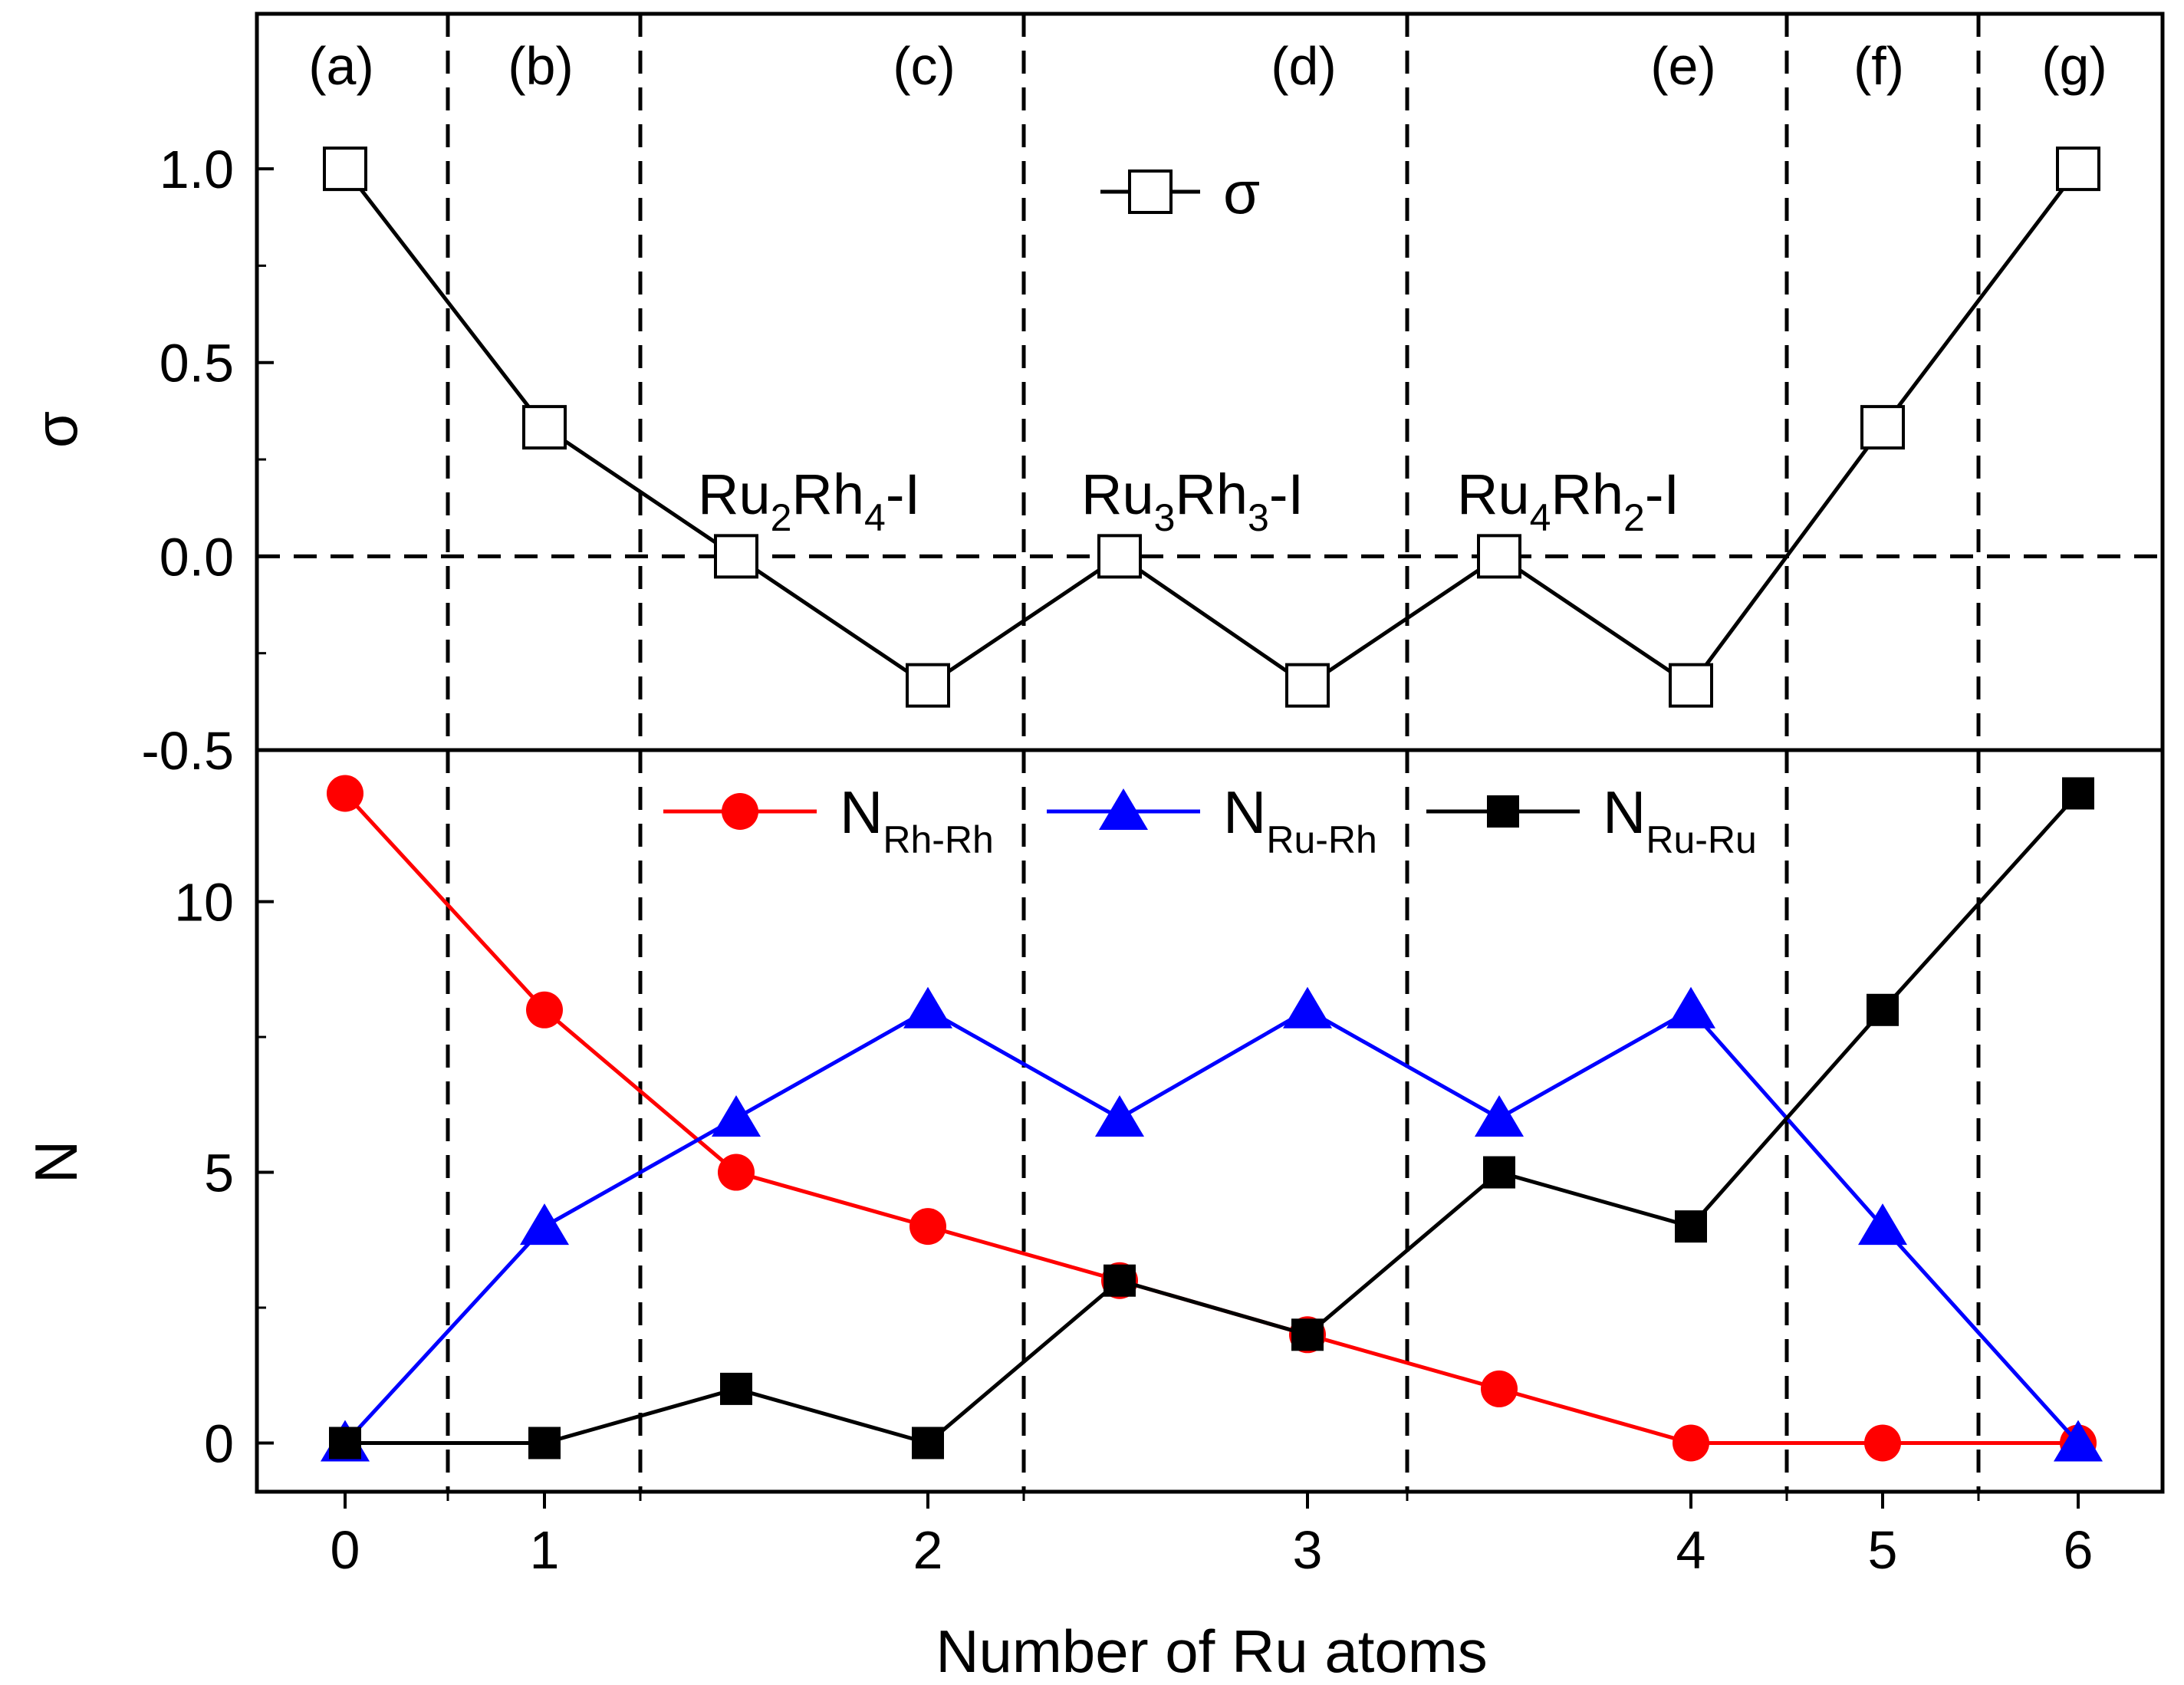 This screenshot has width=2184, height=1685. Describe the element at coordinates (809, 500) in the screenshot. I see `structure-label-ru2rh4: Ru2Rh4-I` at that location.